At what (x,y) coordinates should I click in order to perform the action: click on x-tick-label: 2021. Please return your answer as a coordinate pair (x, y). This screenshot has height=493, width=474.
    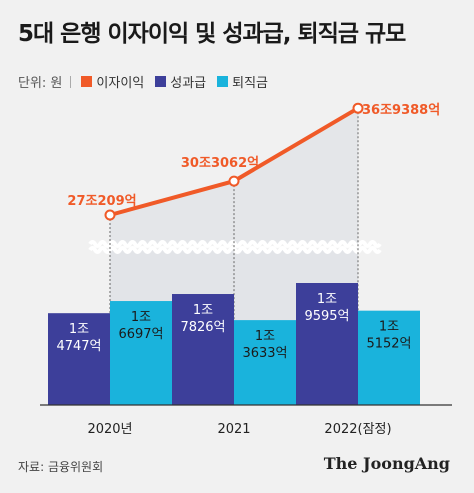
    Looking at the image, I should click on (233, 429).